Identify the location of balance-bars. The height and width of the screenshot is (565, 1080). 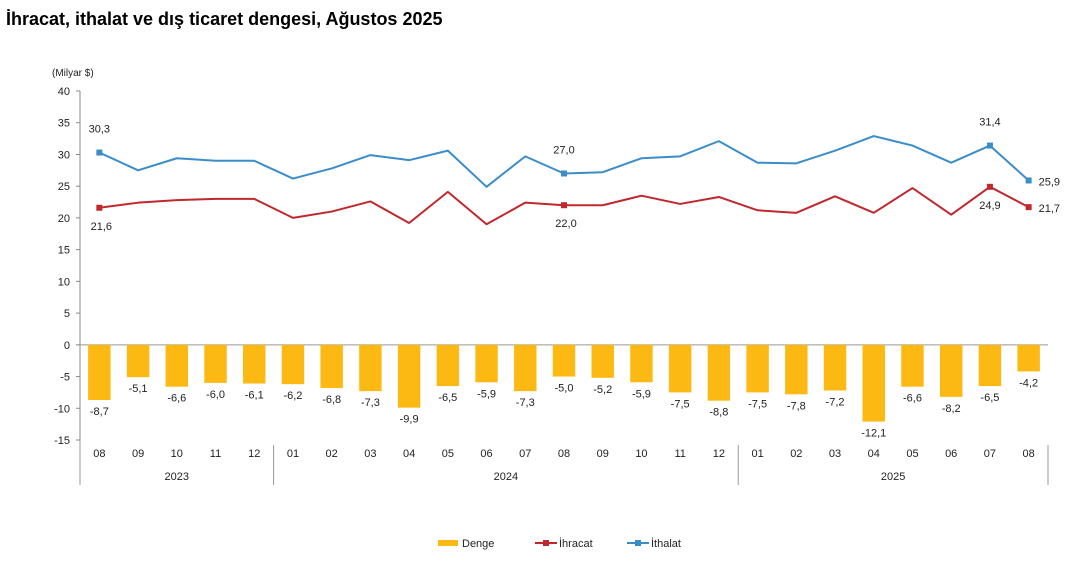
(564, 383).